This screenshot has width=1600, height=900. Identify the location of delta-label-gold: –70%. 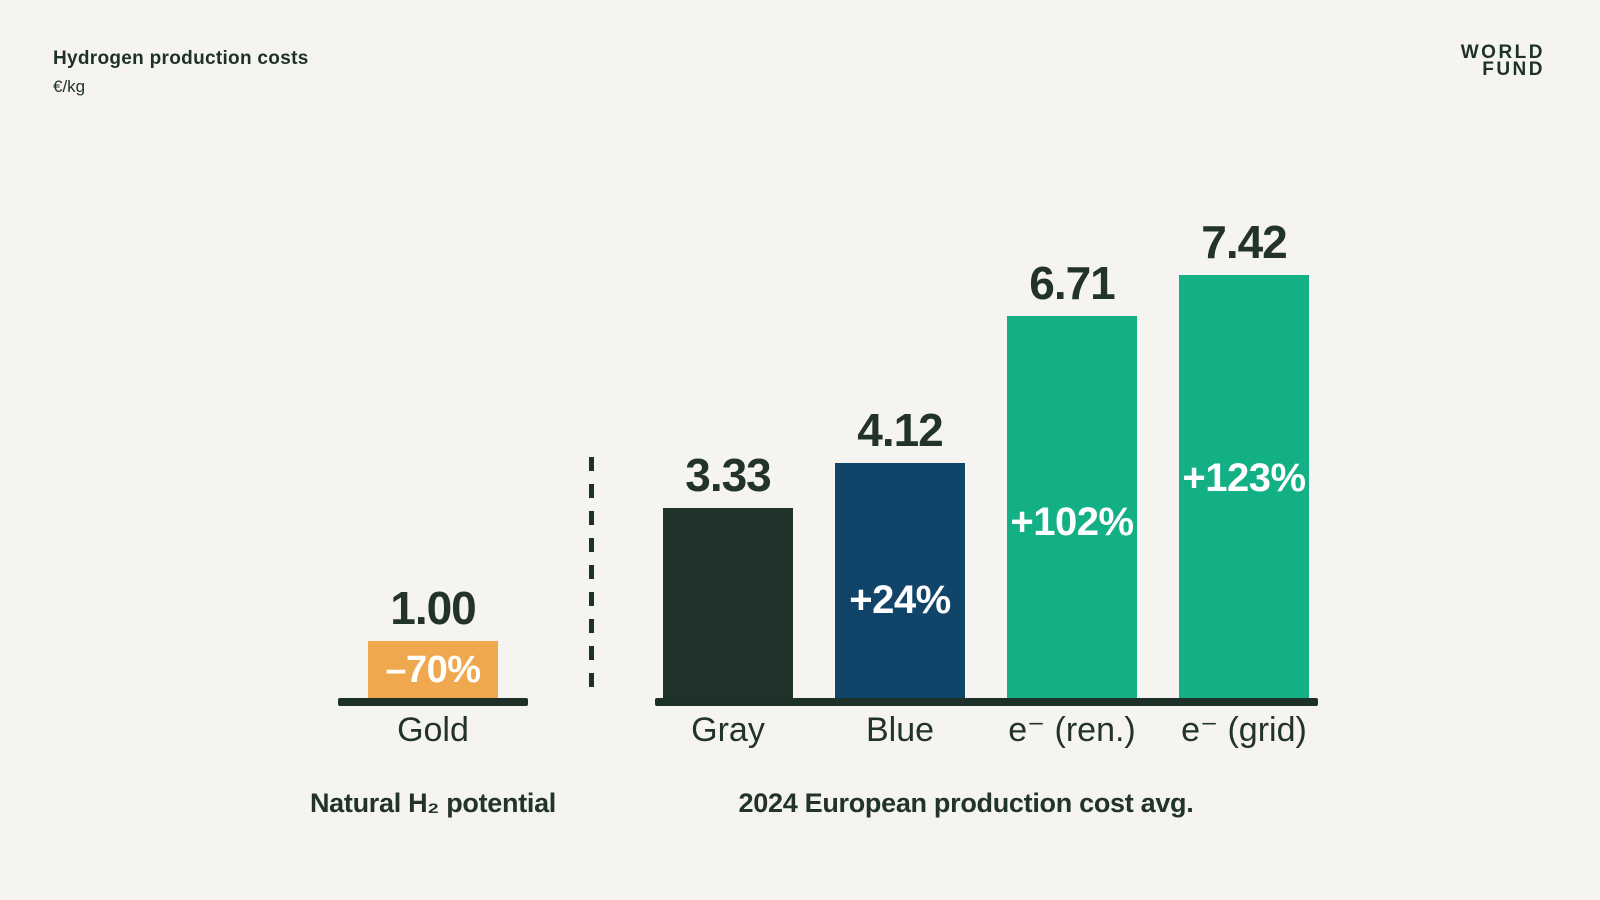
(433, 670).